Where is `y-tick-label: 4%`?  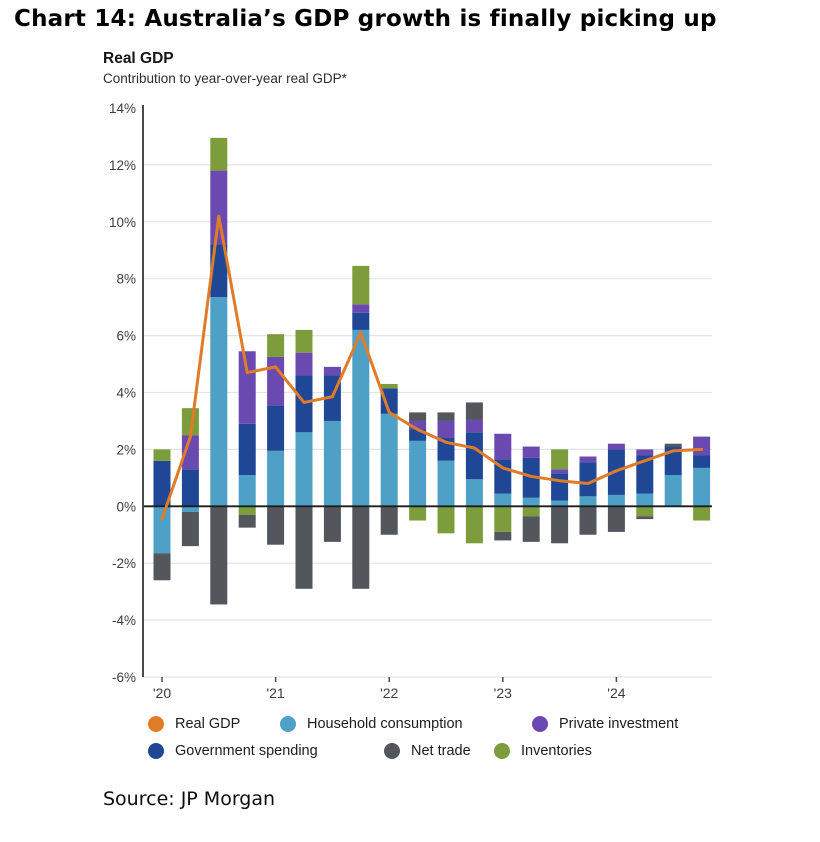 y-tick-label: 4% is located at coordinates (126, 393).